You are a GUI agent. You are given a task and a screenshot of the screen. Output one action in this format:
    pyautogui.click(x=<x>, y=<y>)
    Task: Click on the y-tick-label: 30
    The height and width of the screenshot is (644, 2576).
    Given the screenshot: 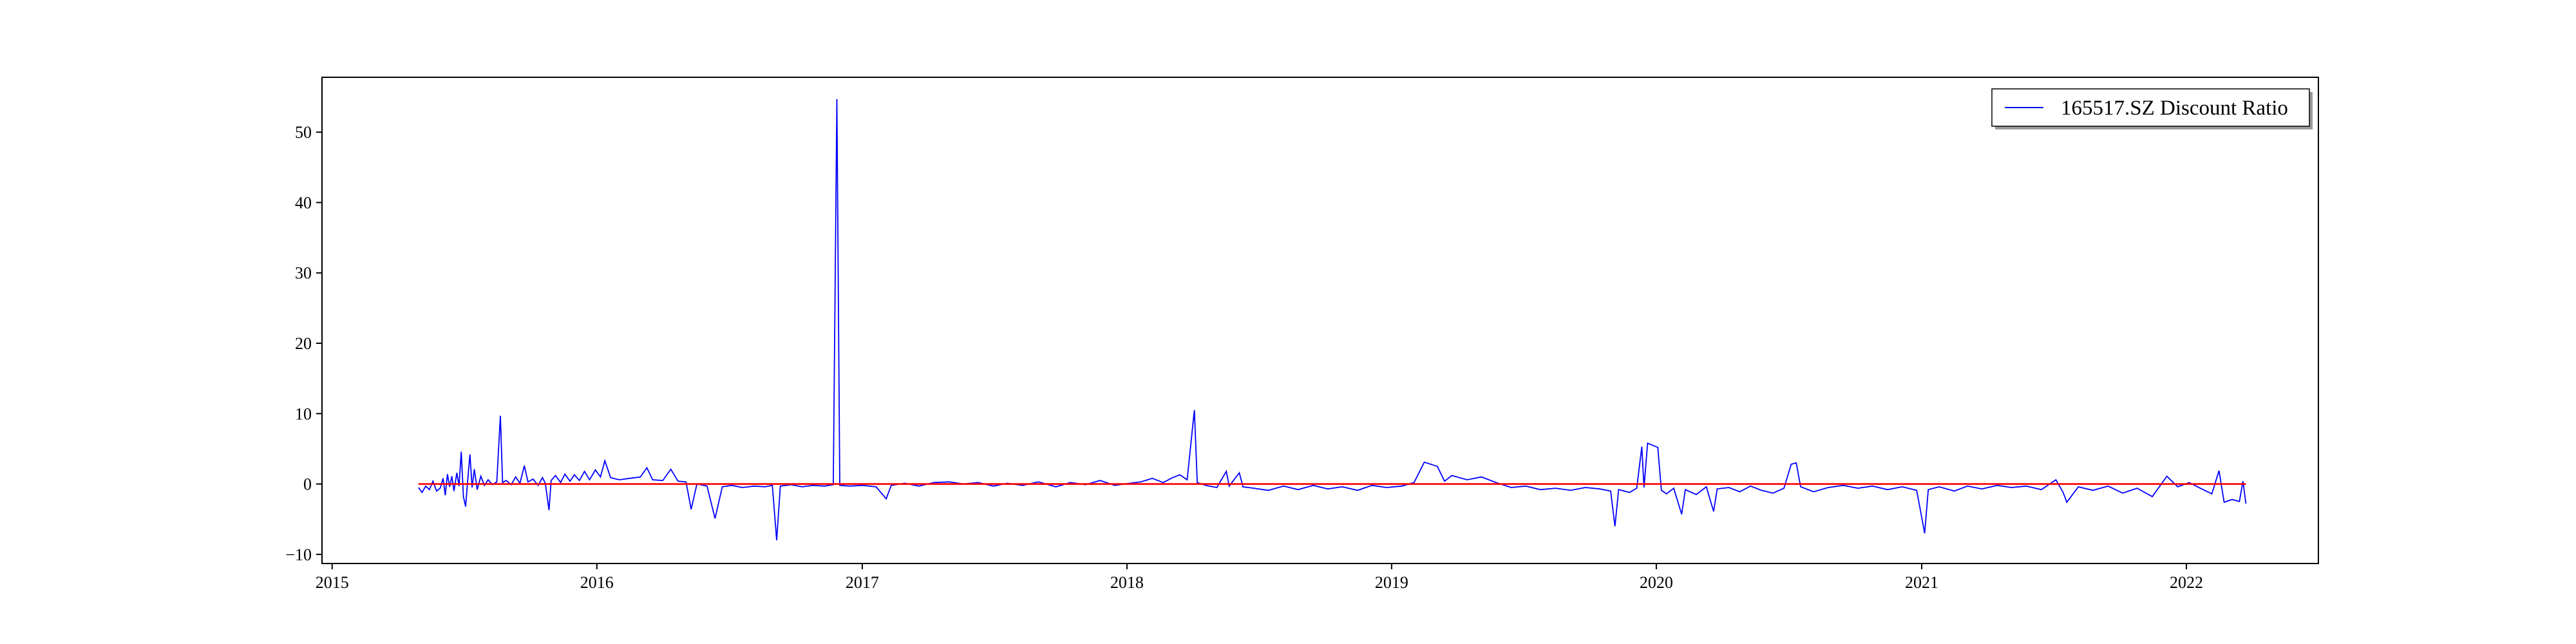 What is the action you would take?
    pyautogui.click(x=303, y=273)
    